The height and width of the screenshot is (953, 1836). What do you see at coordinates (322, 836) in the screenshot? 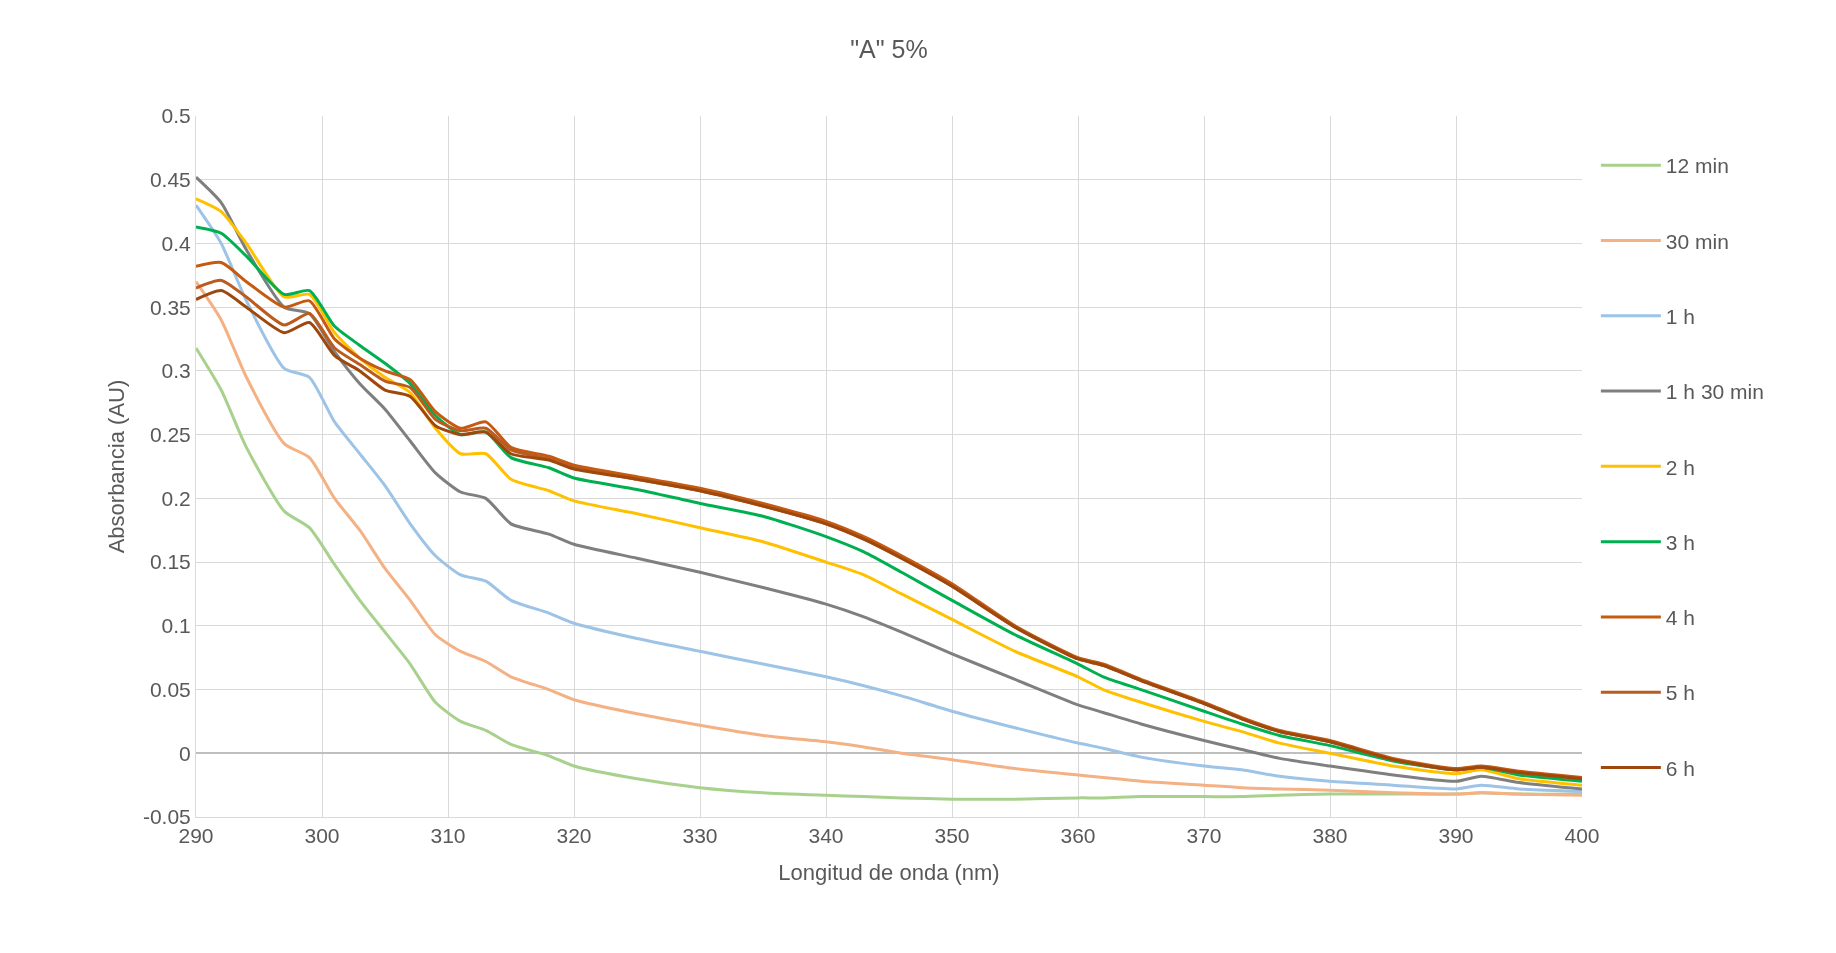
I see `x-tick-label: 300` at bounding box center [322, 836].